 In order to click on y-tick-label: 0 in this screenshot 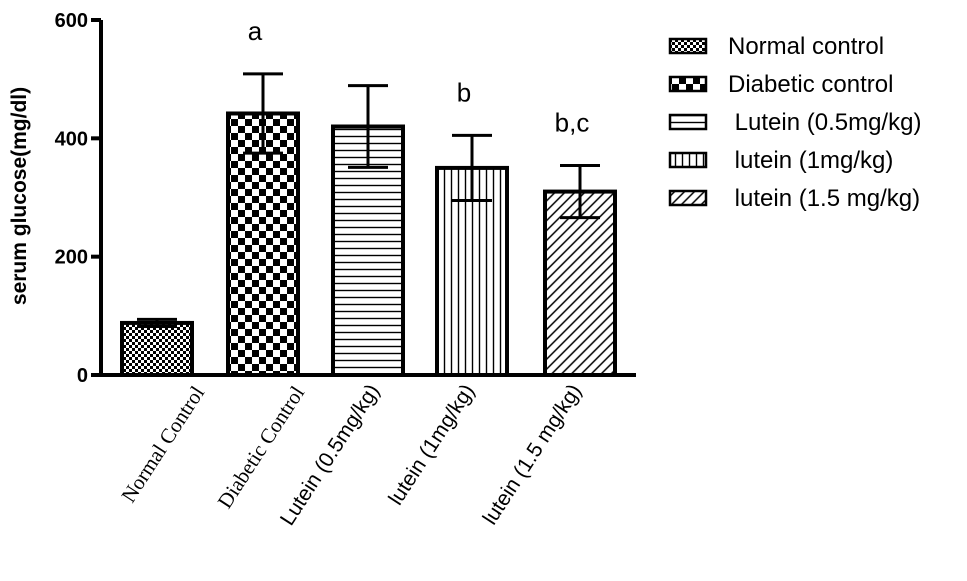, I will do `click(82, 376)`.